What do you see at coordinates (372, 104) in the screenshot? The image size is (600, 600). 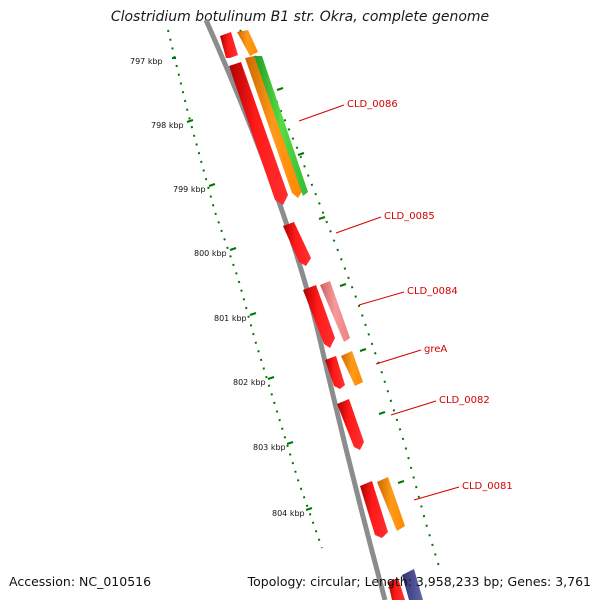 I see `gene-label-cld-0086: CLD_0086` at bounding box center [372, 104].